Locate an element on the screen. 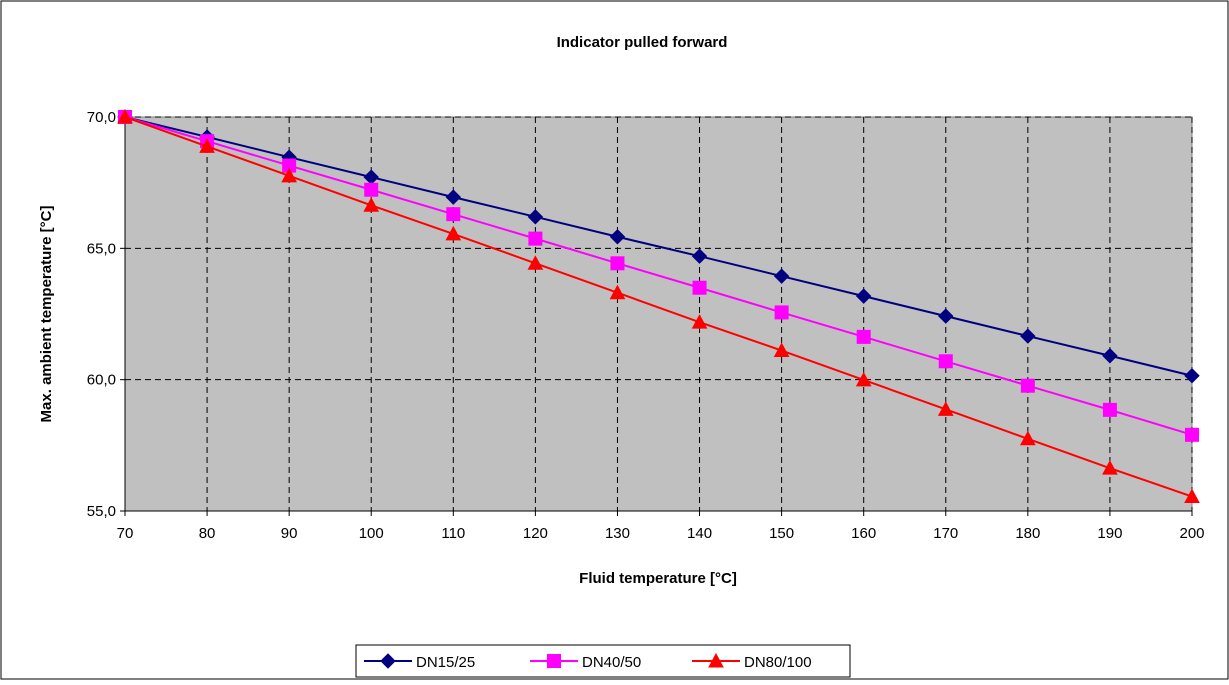 This screenshot has width=1229, height=685. x-axis-label: Fluid temperature [°C] is located at coordinates (658, 578).